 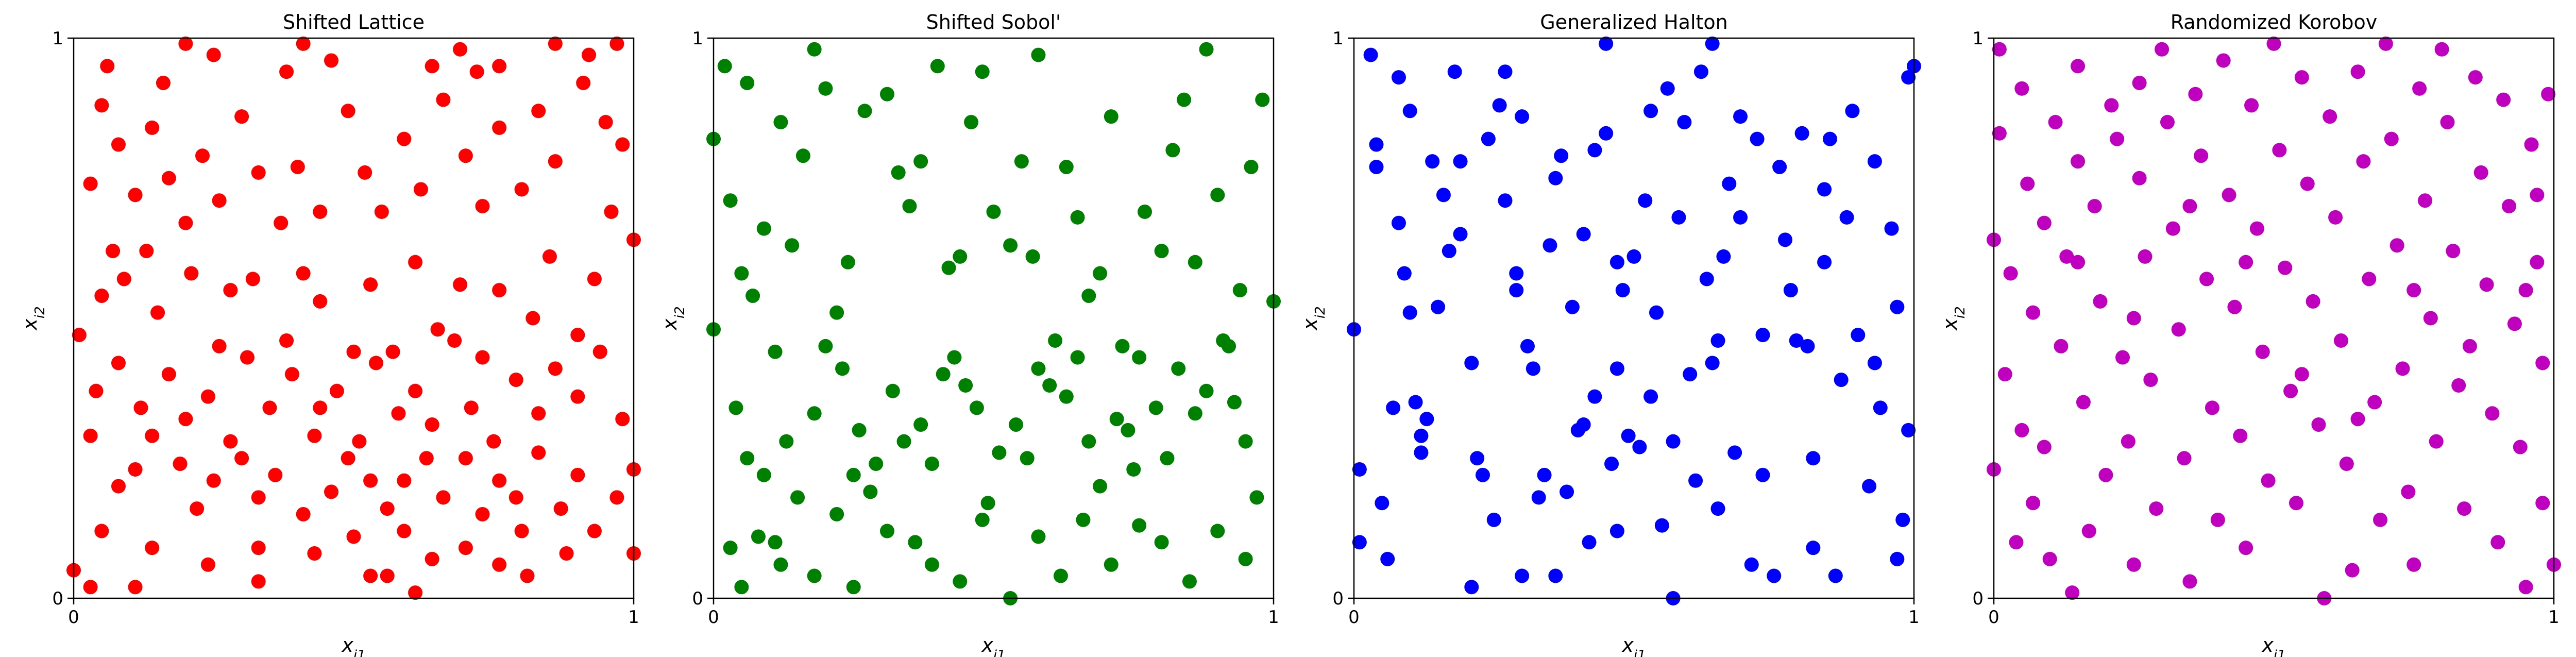 What do you see at coordinates (1914, 617) in the screenshot?
I see `x-tick-label: 1` at bounding box center [1914, 617].